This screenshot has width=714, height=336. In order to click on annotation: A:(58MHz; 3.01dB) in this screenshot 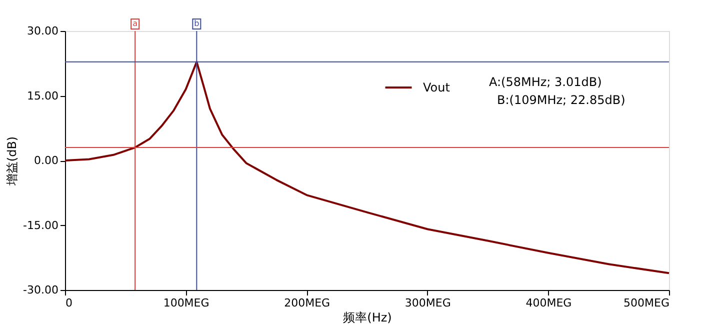, I will do `click(545, 82)`.